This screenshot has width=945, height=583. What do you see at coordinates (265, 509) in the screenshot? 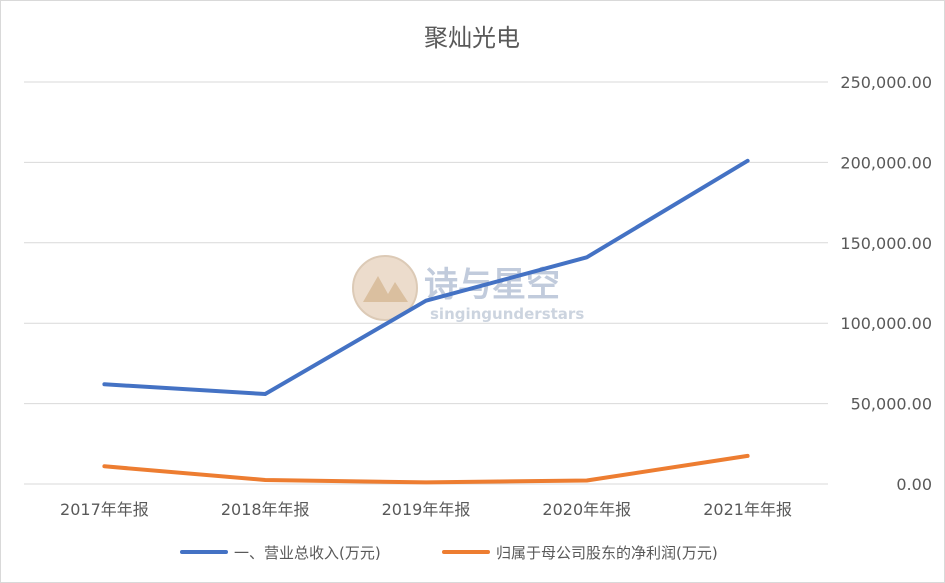
I see `x-tick-label: 2018年年报` at bounding box center [265, 509].